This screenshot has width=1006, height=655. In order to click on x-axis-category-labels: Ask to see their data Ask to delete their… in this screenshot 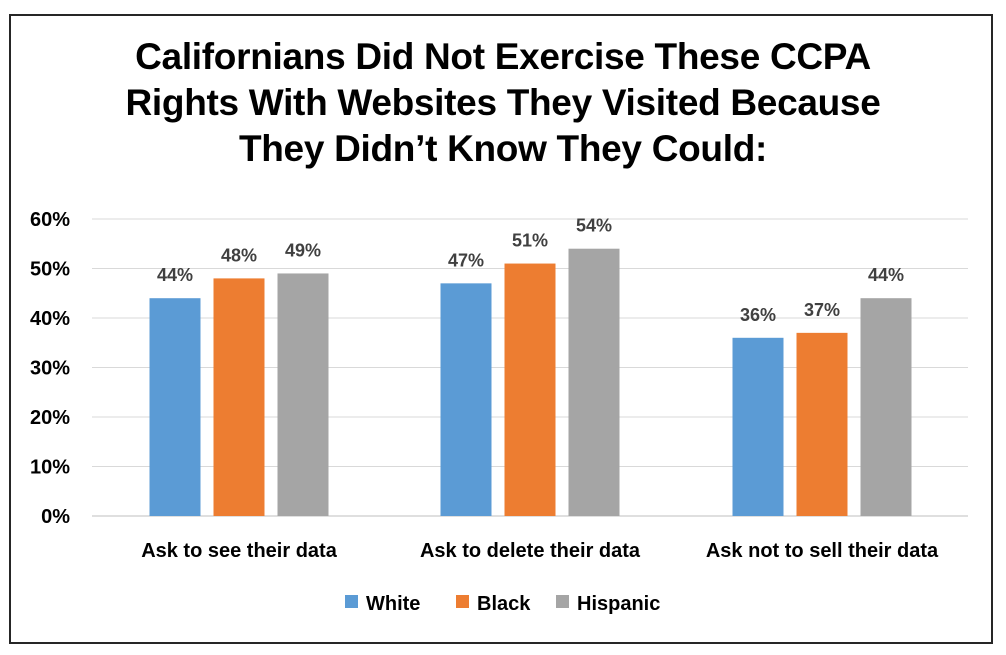, I will do `click(540, 551)`.